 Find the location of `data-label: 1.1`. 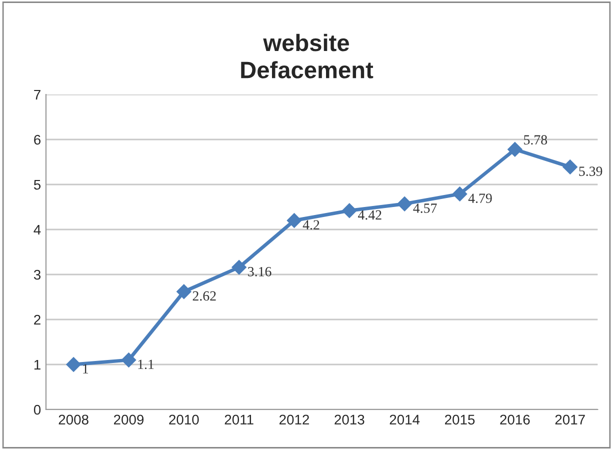

data-label: 1.1 is located at coordinates (146, 365).